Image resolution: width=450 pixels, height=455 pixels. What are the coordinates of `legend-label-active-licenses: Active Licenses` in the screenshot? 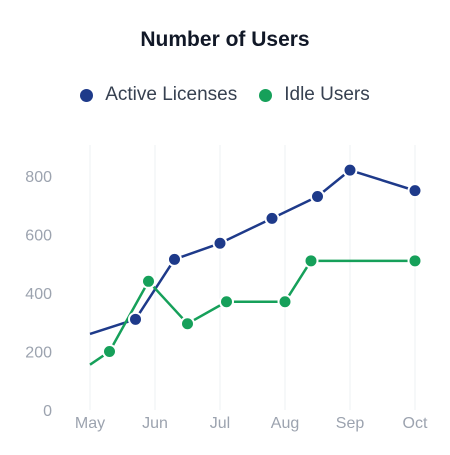 It's located at (171, 94).